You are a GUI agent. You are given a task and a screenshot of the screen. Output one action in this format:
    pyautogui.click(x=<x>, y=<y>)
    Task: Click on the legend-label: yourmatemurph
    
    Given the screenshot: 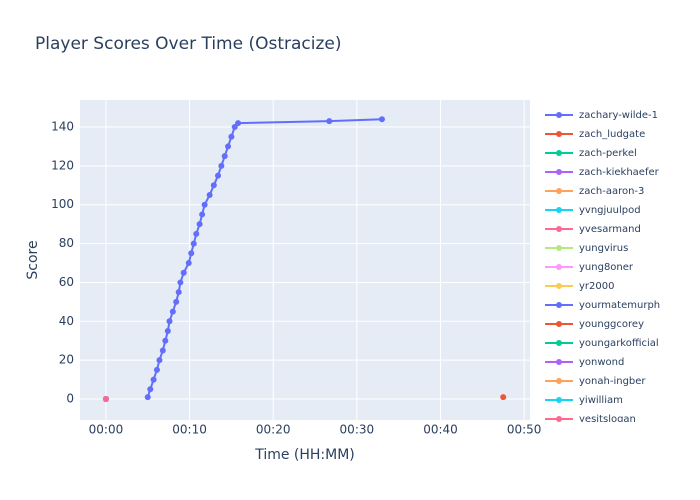 What is the action you would take?
    pyautogui.click(x=619, y=305)
    